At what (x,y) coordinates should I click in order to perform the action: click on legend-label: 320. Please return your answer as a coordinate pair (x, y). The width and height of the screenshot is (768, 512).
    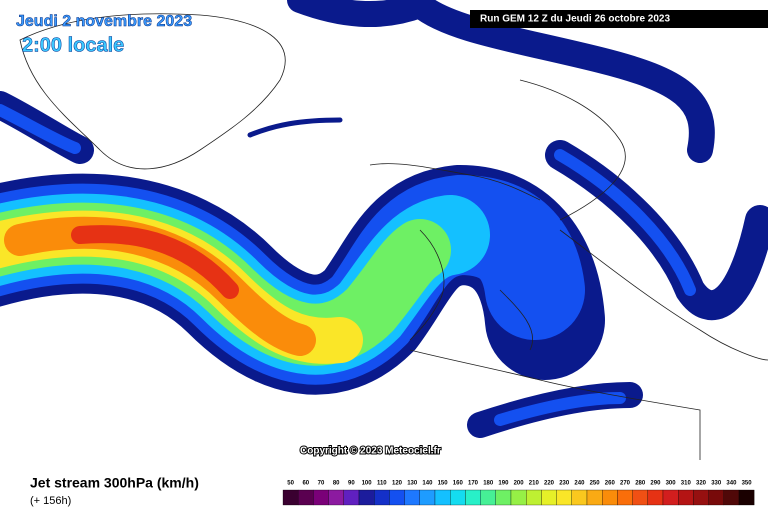
    Looking at the image, I should click on (701, 484).